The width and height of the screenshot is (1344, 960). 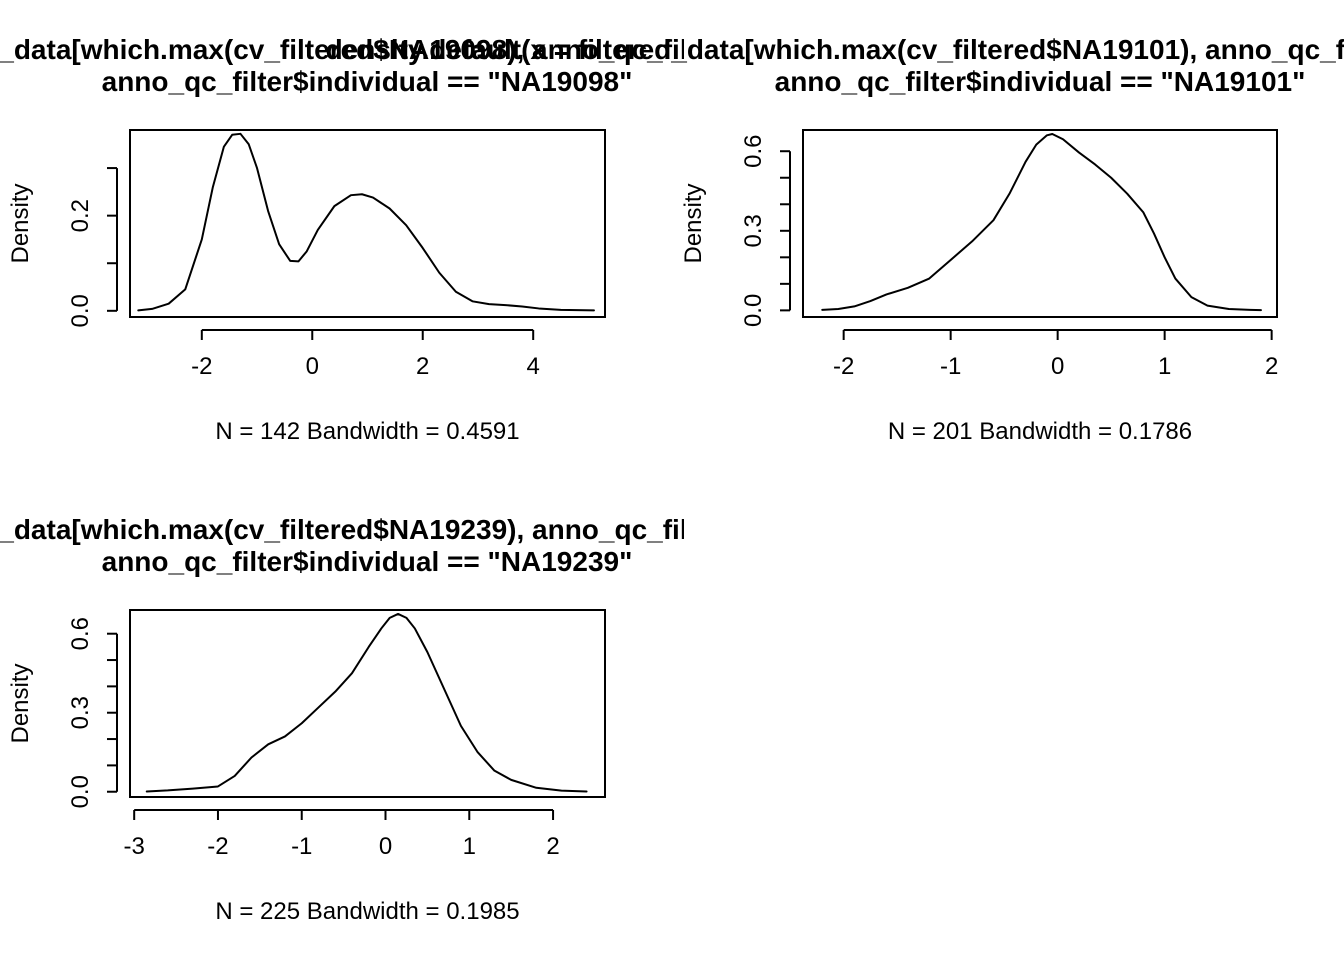 What do you see at coordinates (367, 81) in the screenshot?
I see `panel-title-line-2: anno_qc_filter$individual == "NA19098"` at bounding box center [367, 81].